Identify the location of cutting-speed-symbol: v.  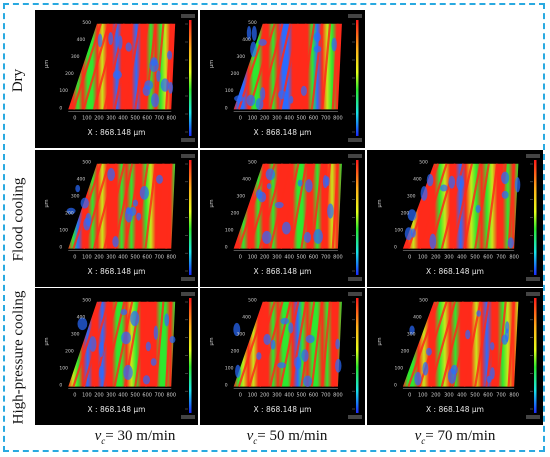
(250, 436).